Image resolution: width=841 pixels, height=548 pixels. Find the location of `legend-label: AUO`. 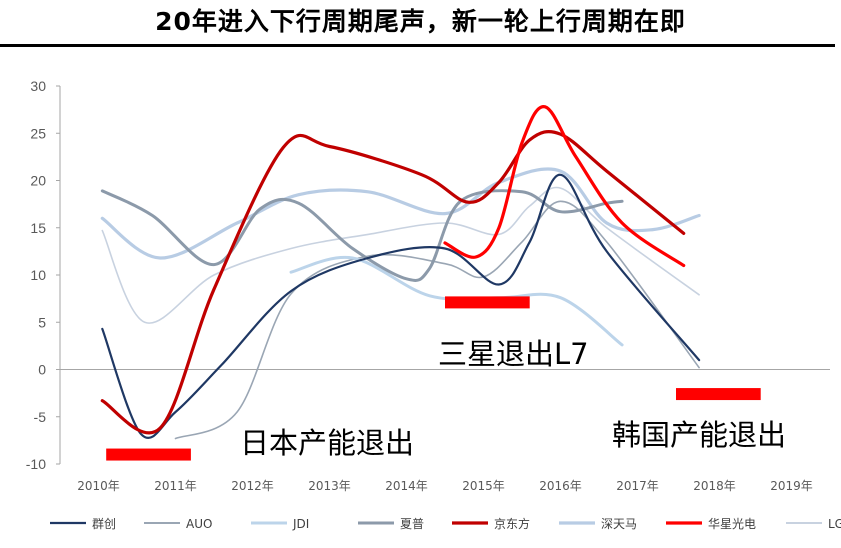

legend-label: AUO is located at coordinates (199, 524).